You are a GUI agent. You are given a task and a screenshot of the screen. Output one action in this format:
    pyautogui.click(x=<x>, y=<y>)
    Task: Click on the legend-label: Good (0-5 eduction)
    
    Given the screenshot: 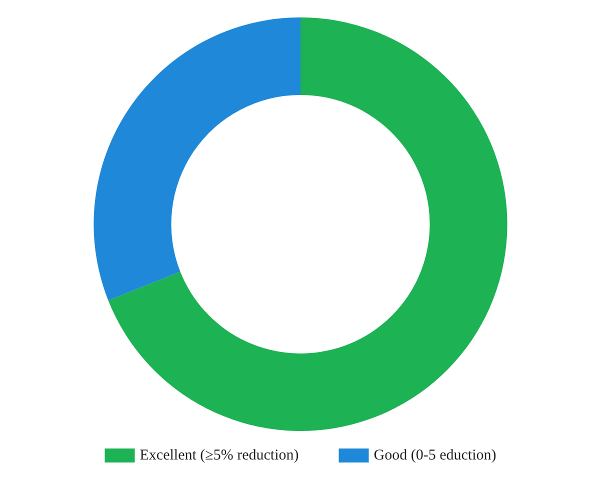 What is the action you would take?
    pyautogui.click(x=435, y=456)
    